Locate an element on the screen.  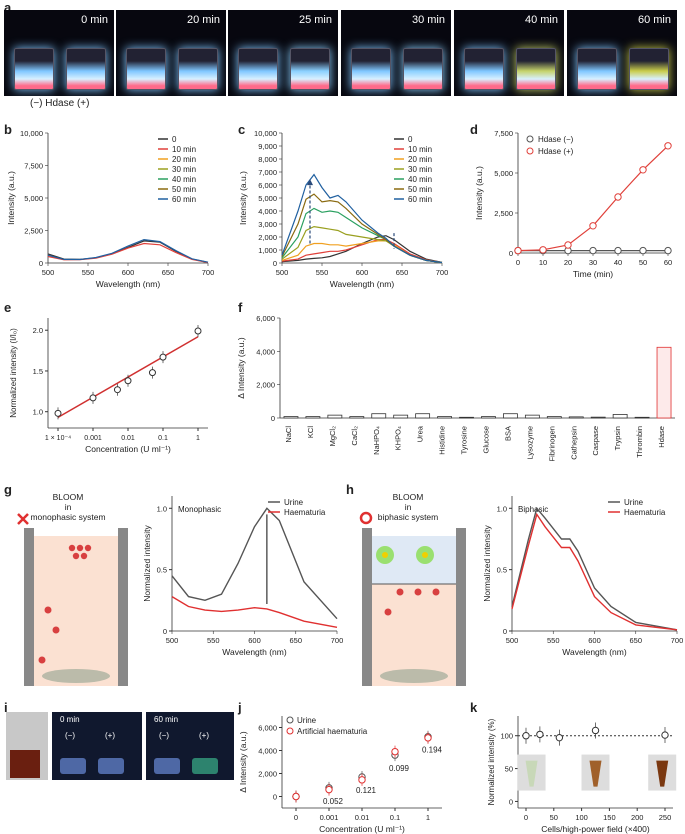
chart-d-xlabel: Time (min) is located at coordinates (593, 274).